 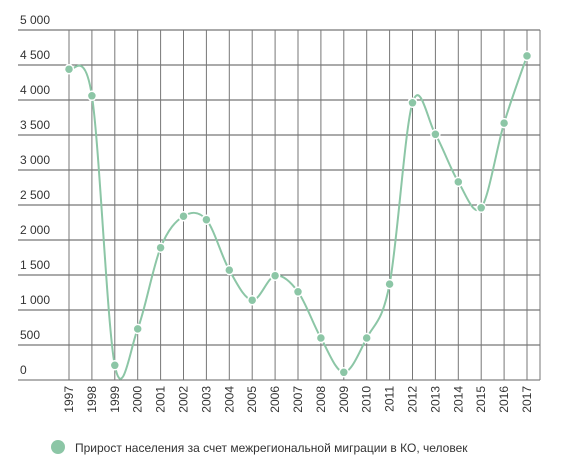 I want to click on y-tick-label: 0, so click(x=23, y=370).